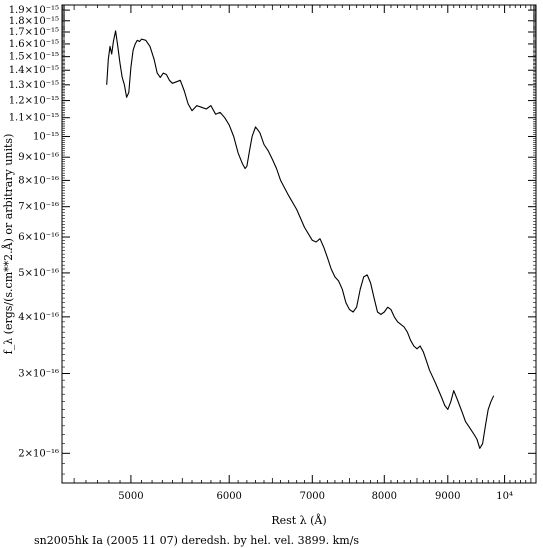 Image resolution: width=543 pixels, height=548 pixels. I want to click on y-tick-label: 10⁻¹⁵, so click(46, 136).